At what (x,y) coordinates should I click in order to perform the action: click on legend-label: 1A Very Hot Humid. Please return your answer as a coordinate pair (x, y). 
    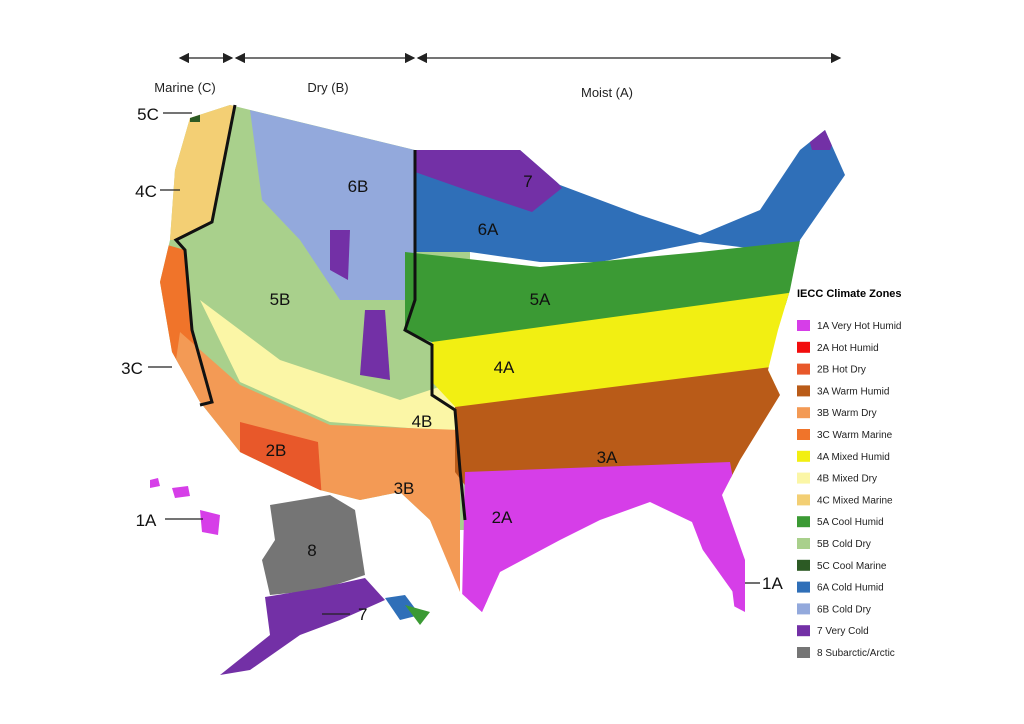
    Looking at the image, I should click on (859, 326).